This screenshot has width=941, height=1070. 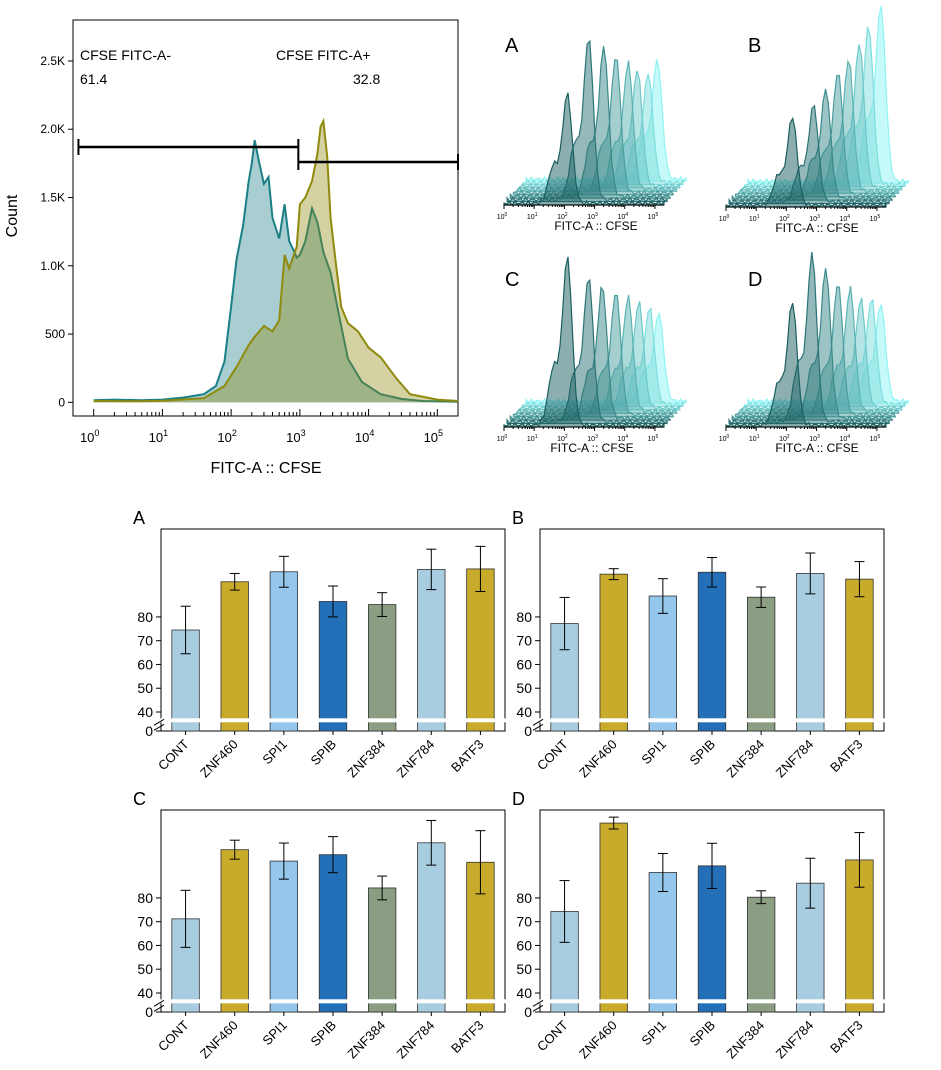 I want to click on ridge-panel-A: A FITC-A :: CFSE 100 10¹ 10² 10³ 10⁴ 10⁵, so click(x=592, y=134).